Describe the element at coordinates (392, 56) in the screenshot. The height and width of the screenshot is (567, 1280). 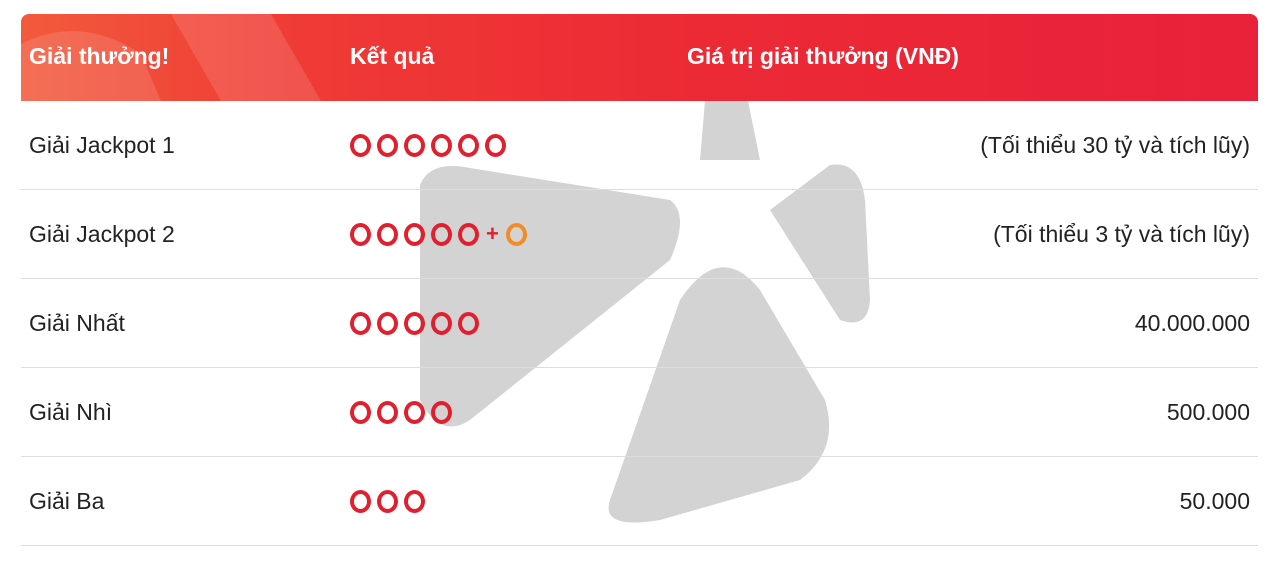
I see `header-result: Kết quả` at that location.